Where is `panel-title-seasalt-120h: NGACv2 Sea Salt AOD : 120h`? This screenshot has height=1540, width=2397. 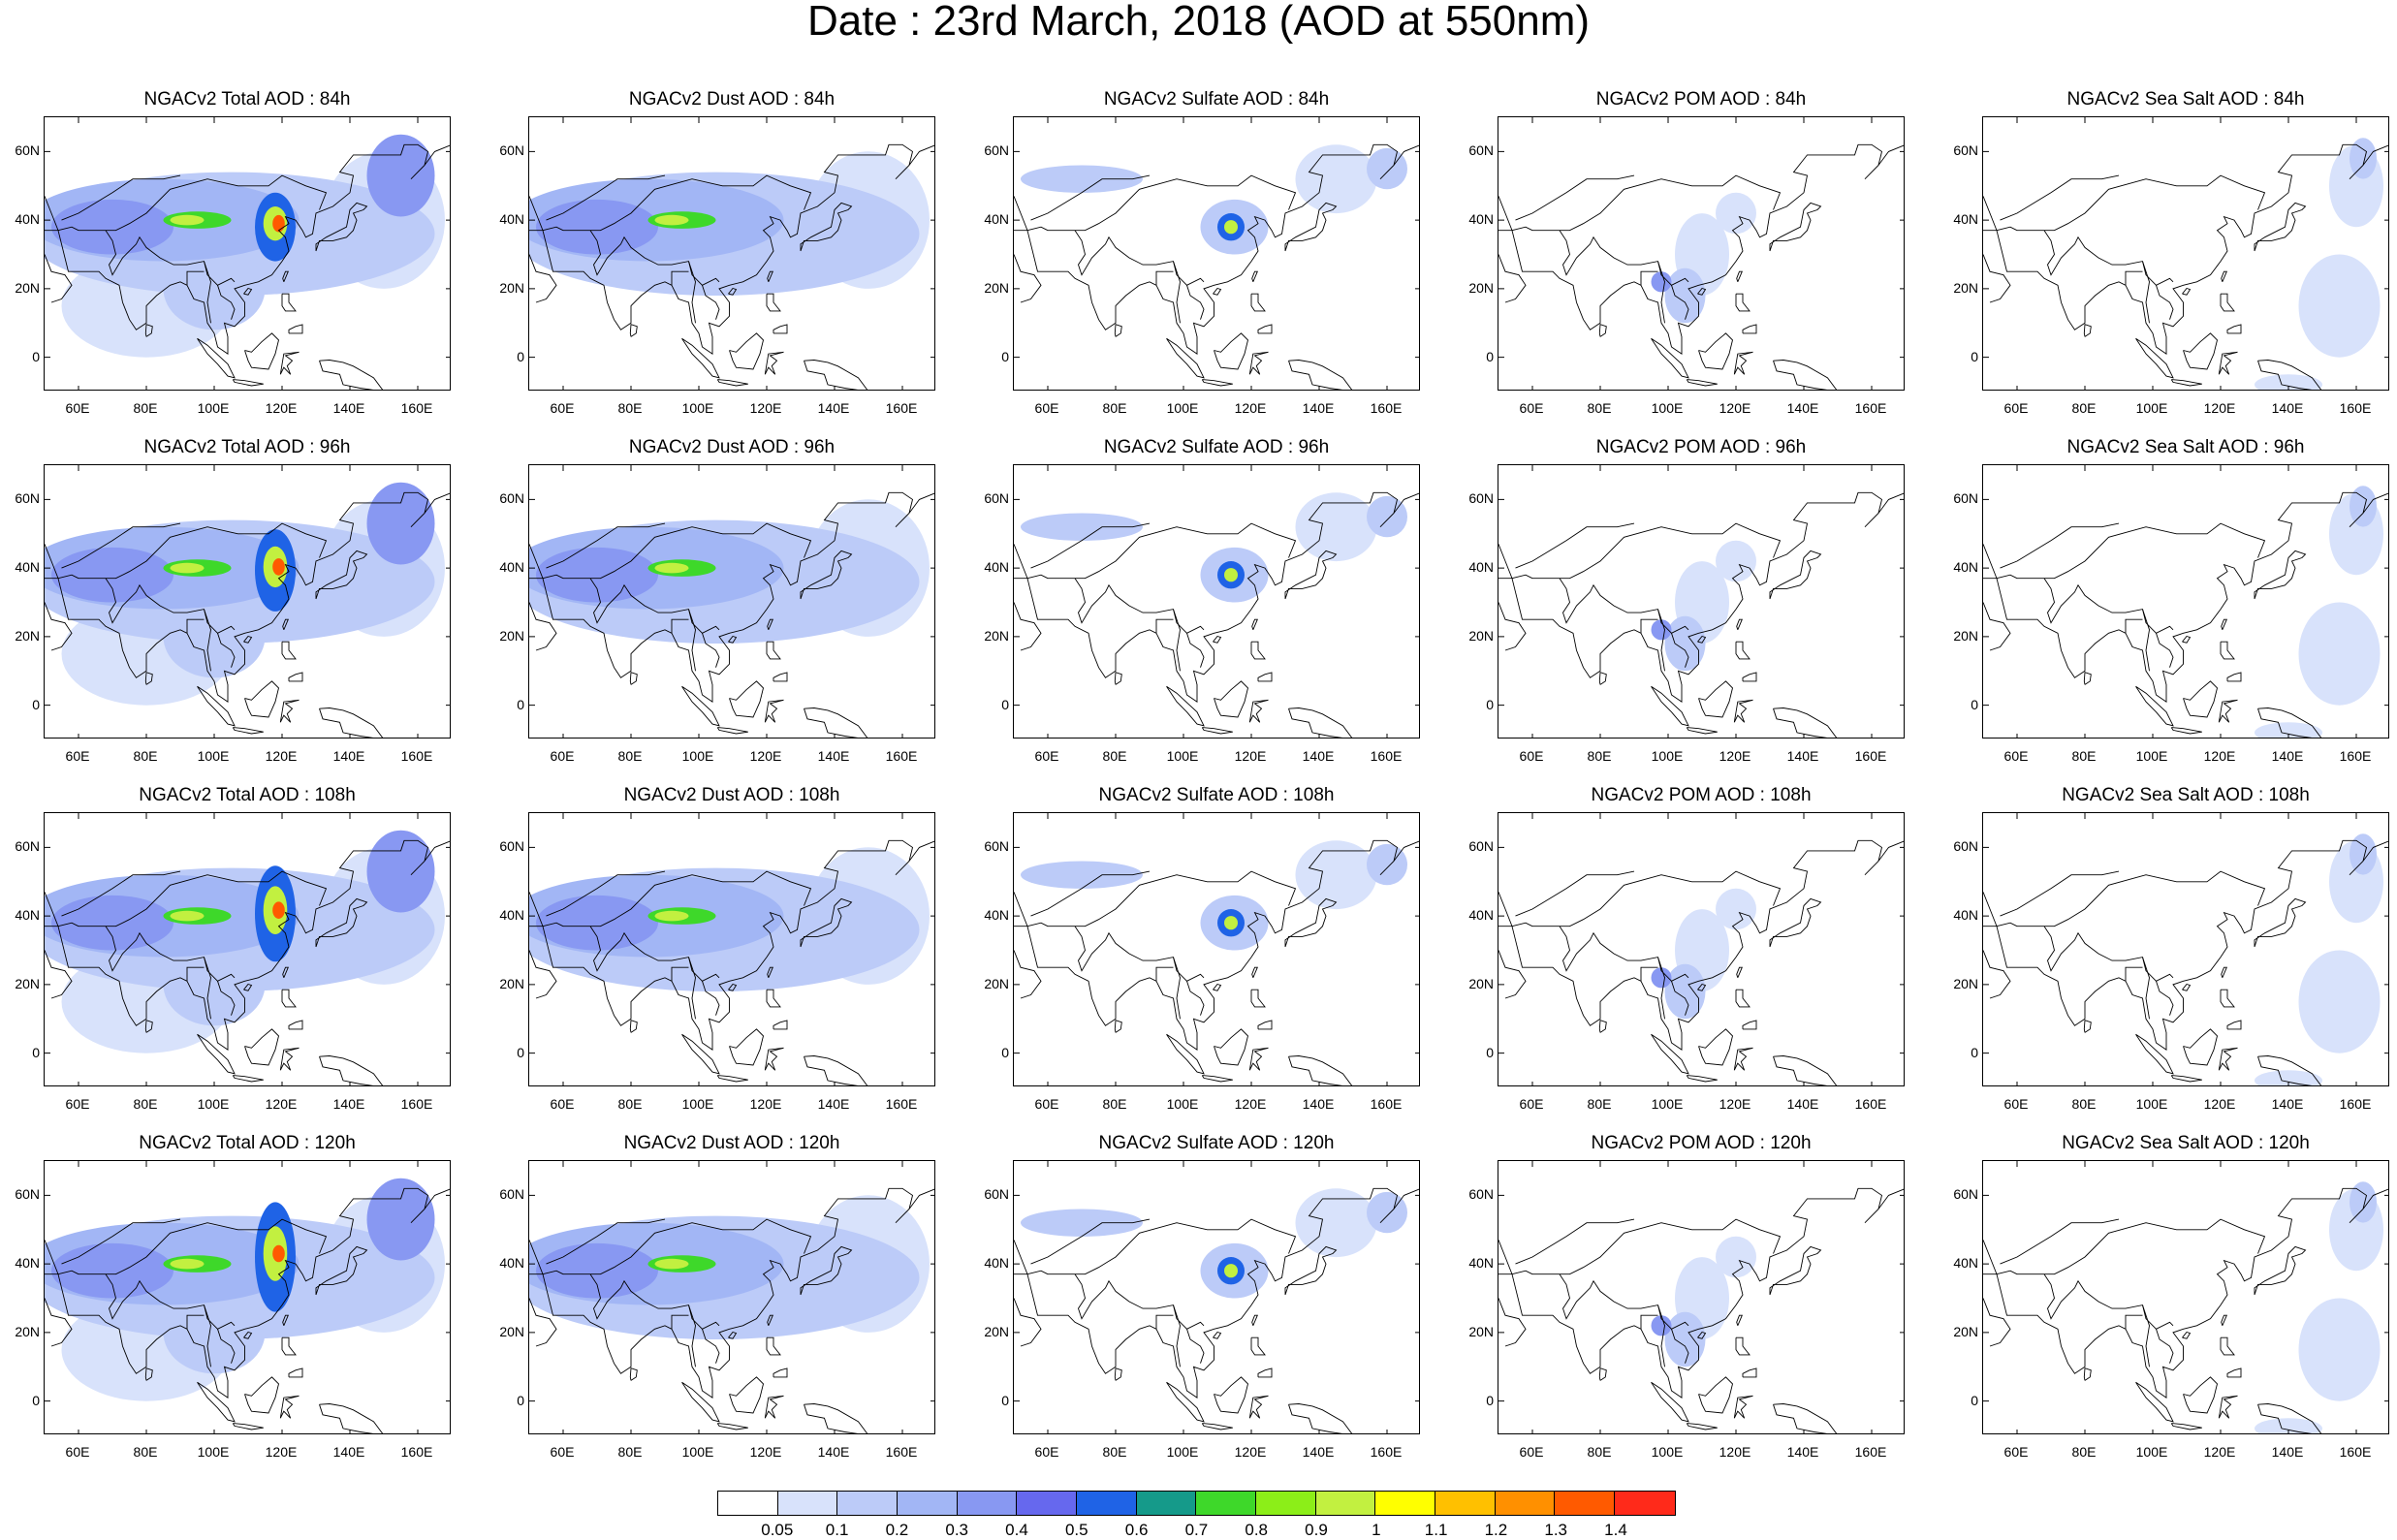
panel-title-seasalt-120h: NGACv2 Sea Salt AOD : 120h is located at coordinates (2186, 1143).